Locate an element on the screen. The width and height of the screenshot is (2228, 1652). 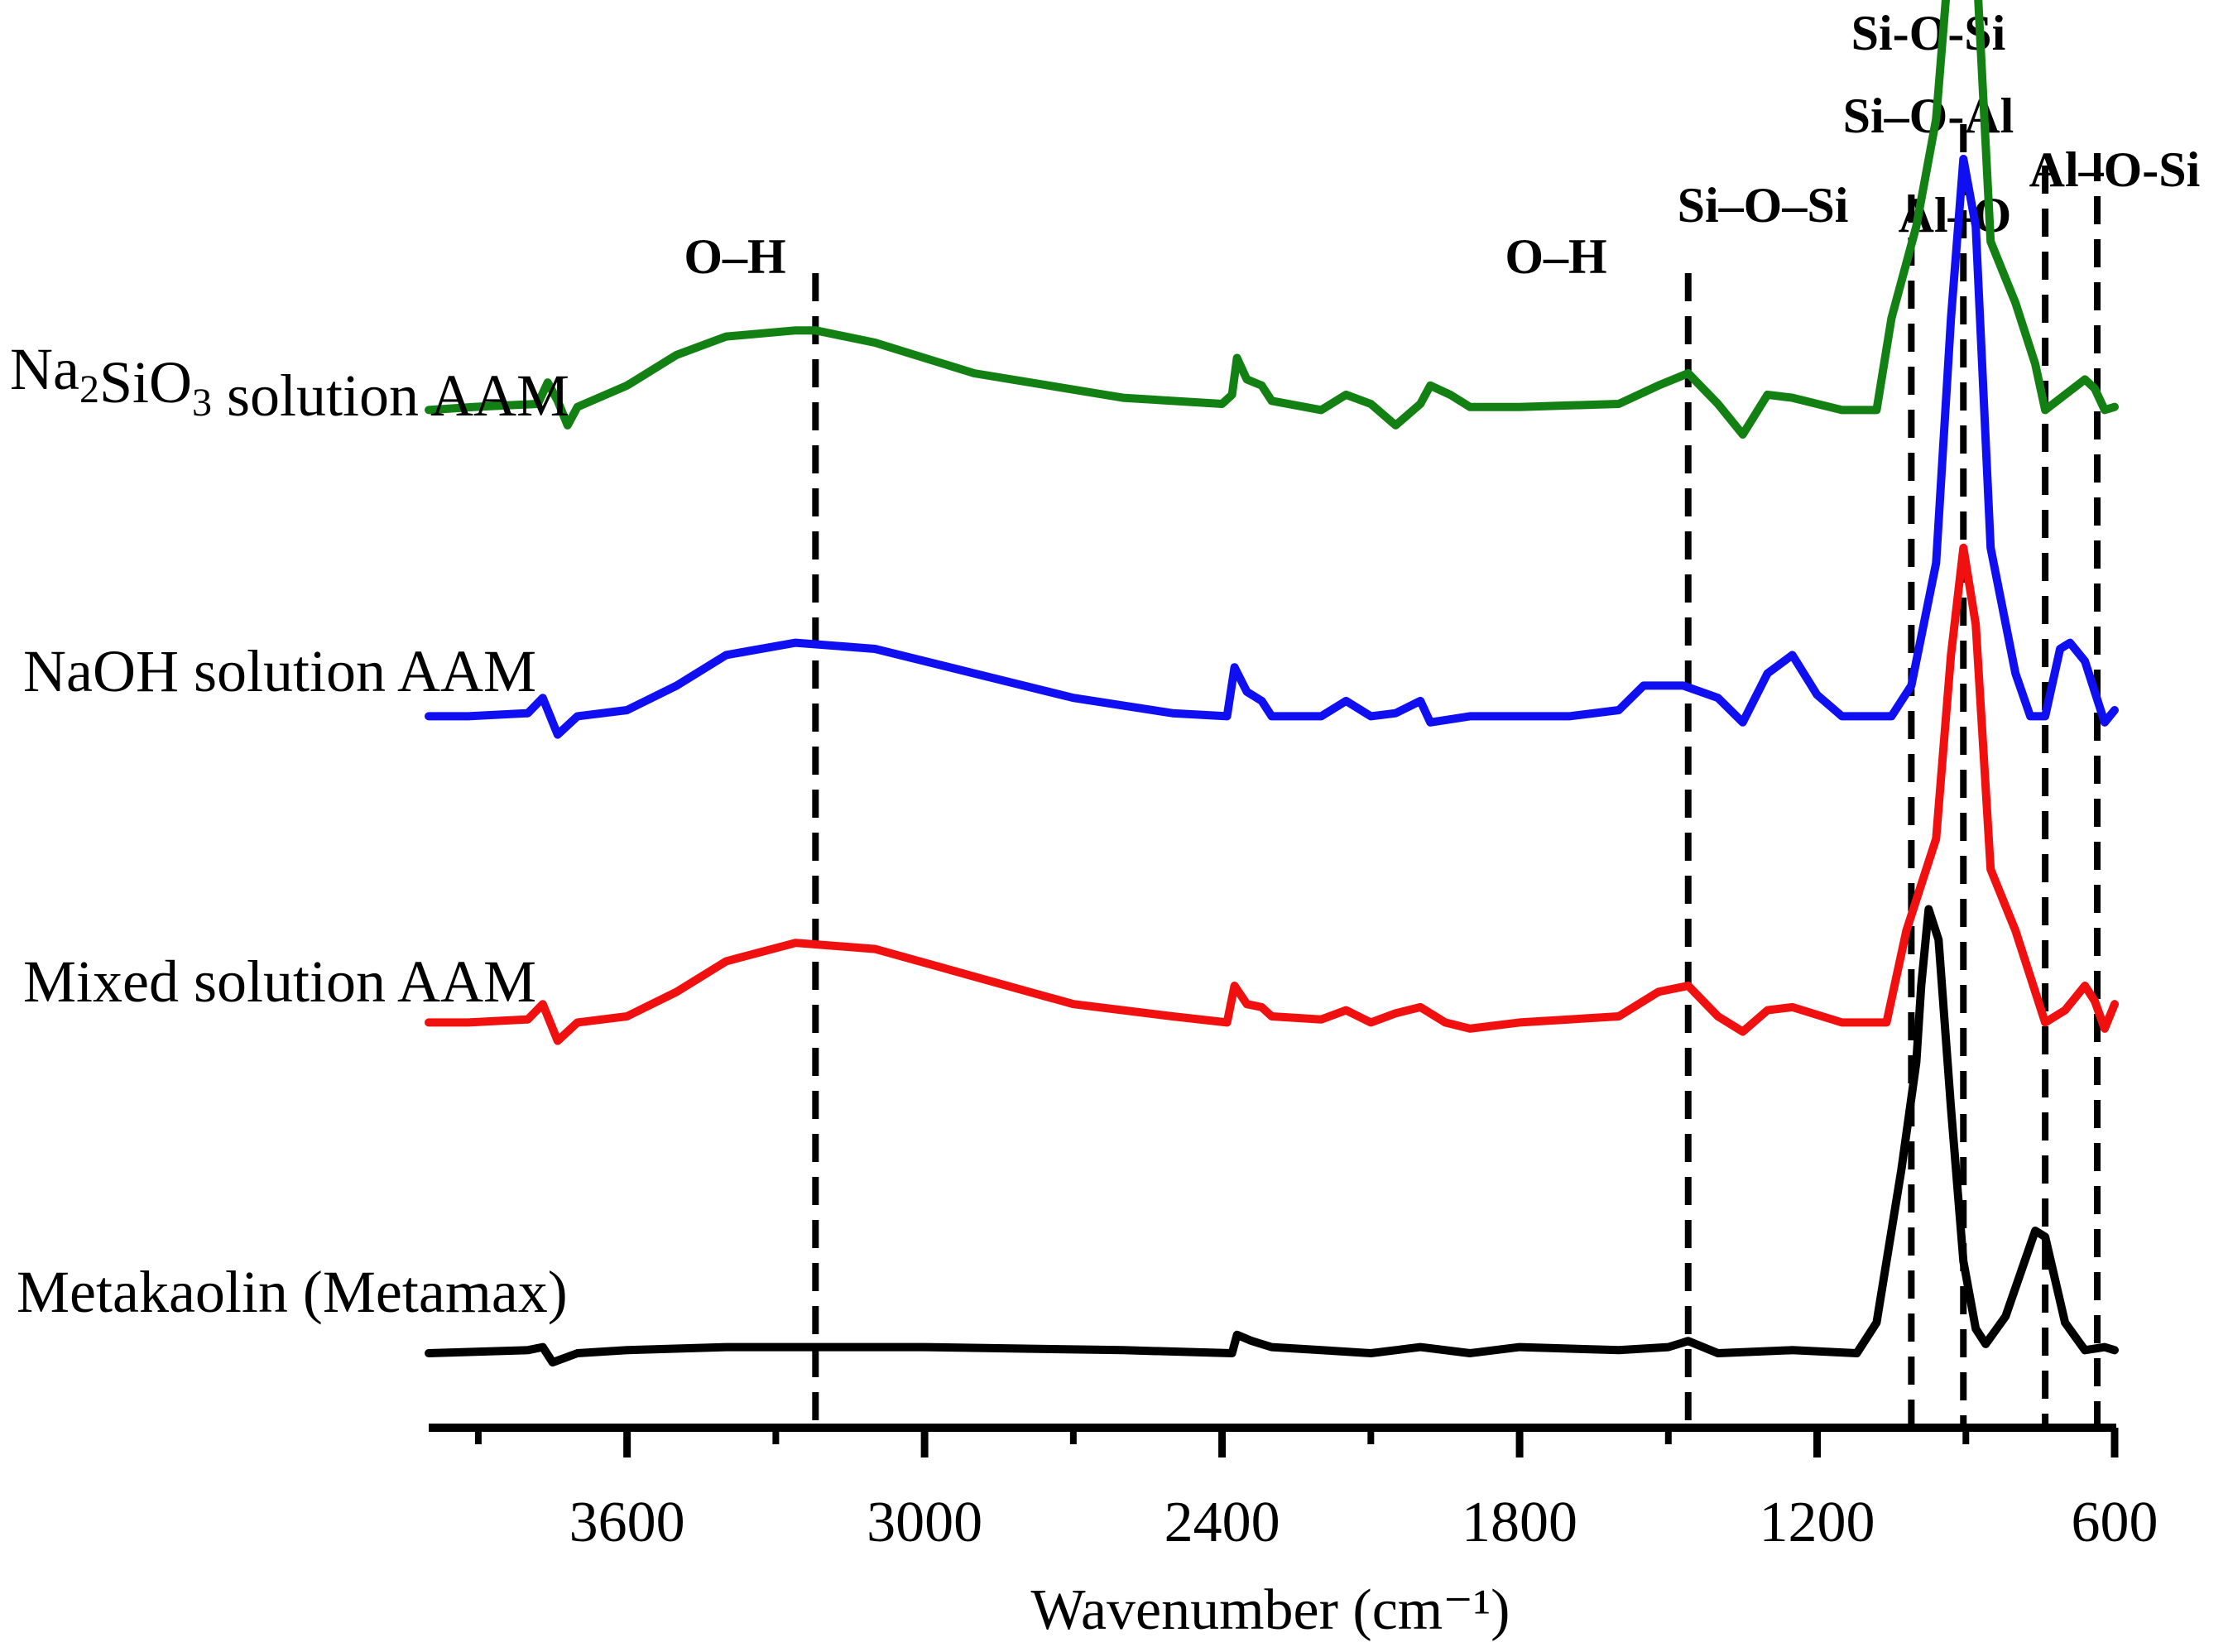
series-label: Na2SiO3 solution AAM is located at coordinates (289, 382).